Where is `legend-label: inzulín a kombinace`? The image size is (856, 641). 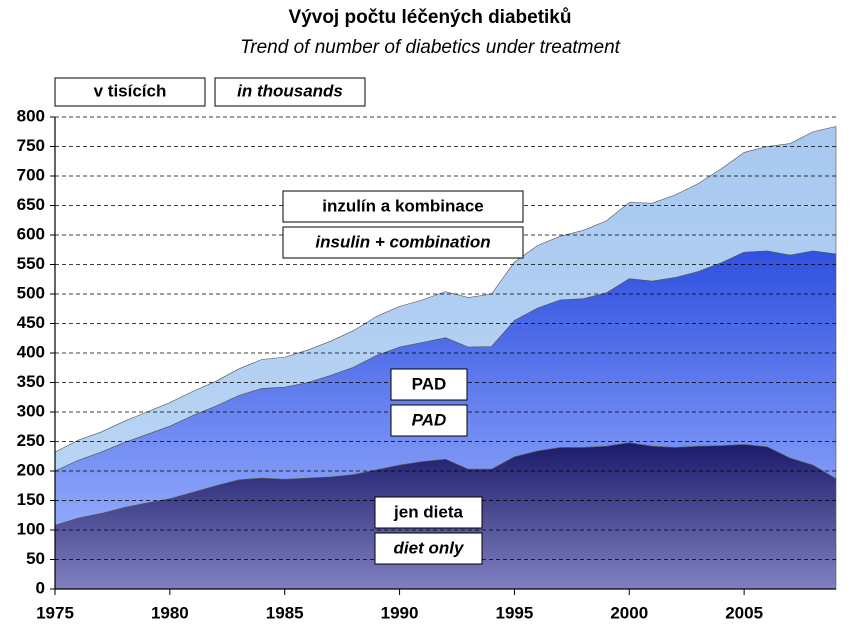 legend-label: inzulín a kombinace is located at coordinates (403, 205).